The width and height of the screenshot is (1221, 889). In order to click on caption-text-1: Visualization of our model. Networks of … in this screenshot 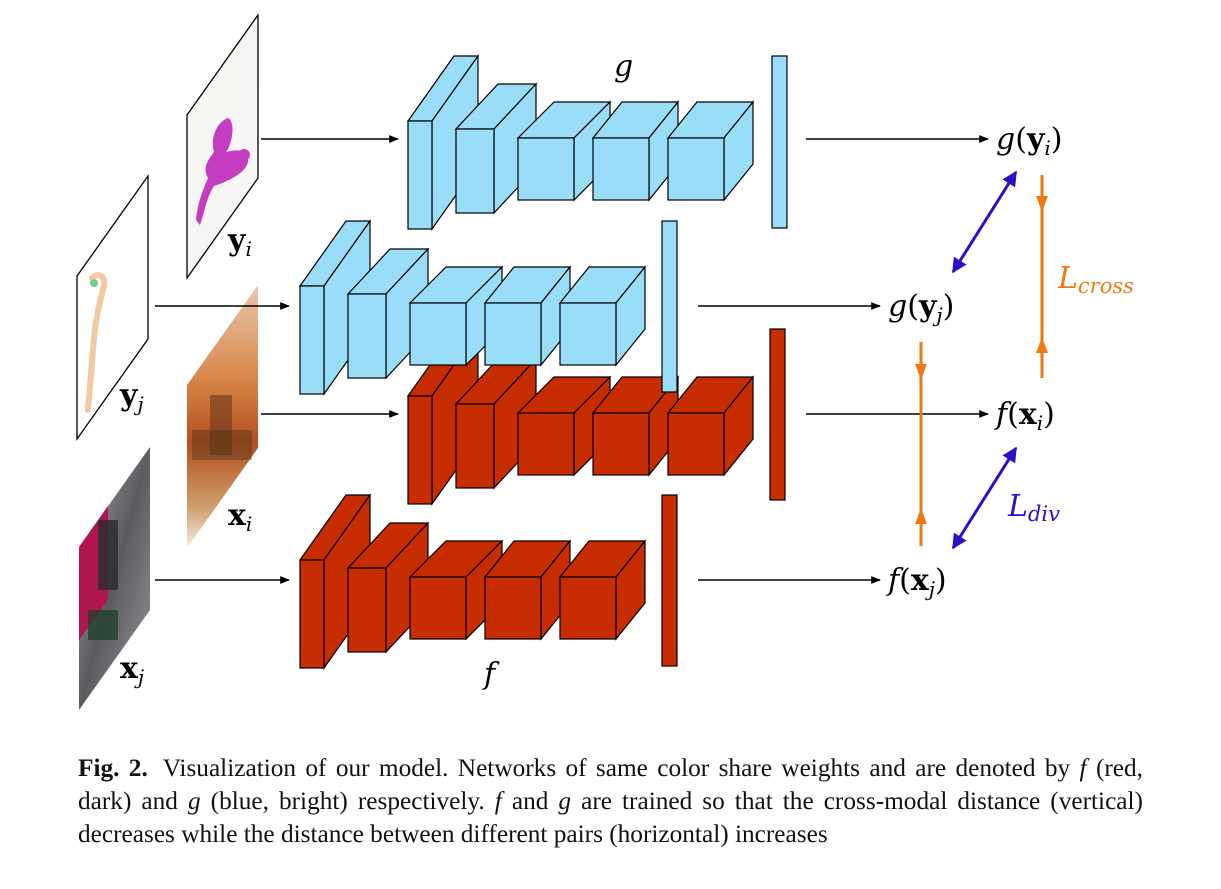, I will do `click(616, 768)`.